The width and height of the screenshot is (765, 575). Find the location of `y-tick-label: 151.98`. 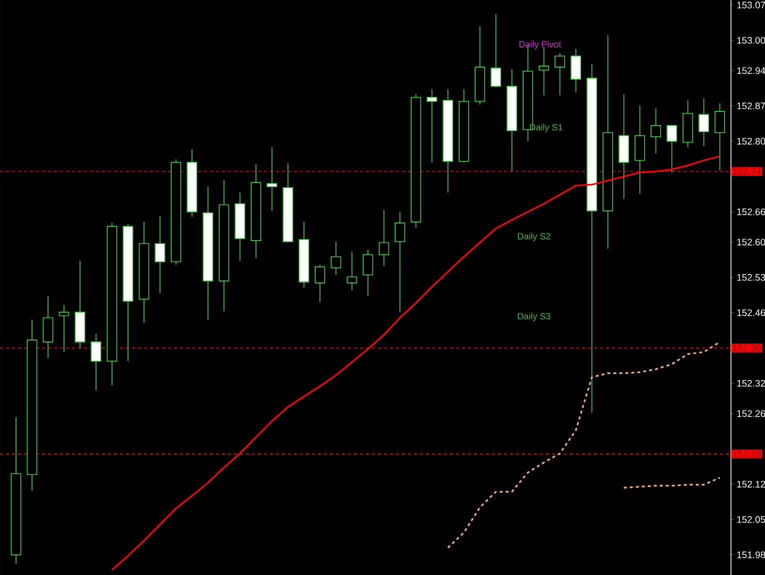

y-tick-label: 151.98 is located at coordinates (751, 554).